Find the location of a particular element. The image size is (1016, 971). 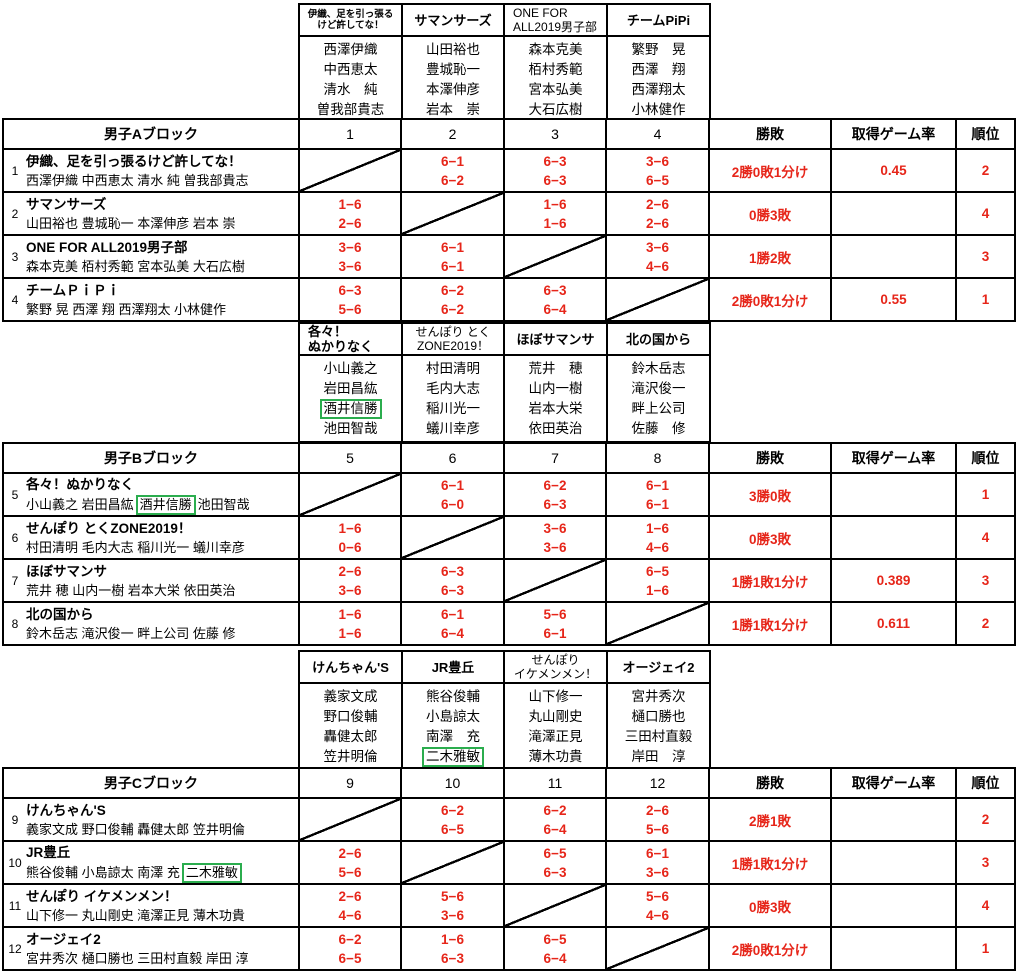

score-cell: 1−6 6−3 is located at coordinates (452, 948).